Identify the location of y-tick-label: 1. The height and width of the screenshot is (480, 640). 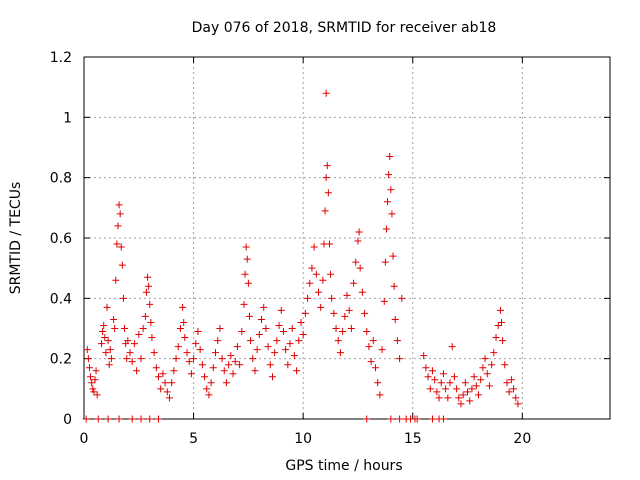
(67, 118).